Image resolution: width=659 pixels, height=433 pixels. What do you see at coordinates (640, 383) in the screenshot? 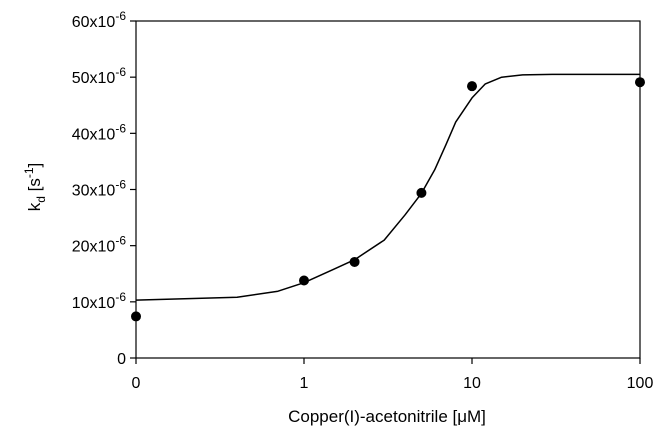
I see `x-tick-label: 100` at bounding box center [640, 383].